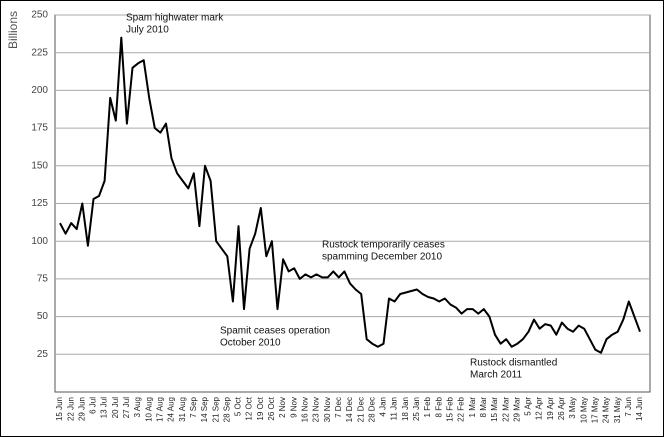  I want to click on y-tick-label: 250, so click(39, 15).